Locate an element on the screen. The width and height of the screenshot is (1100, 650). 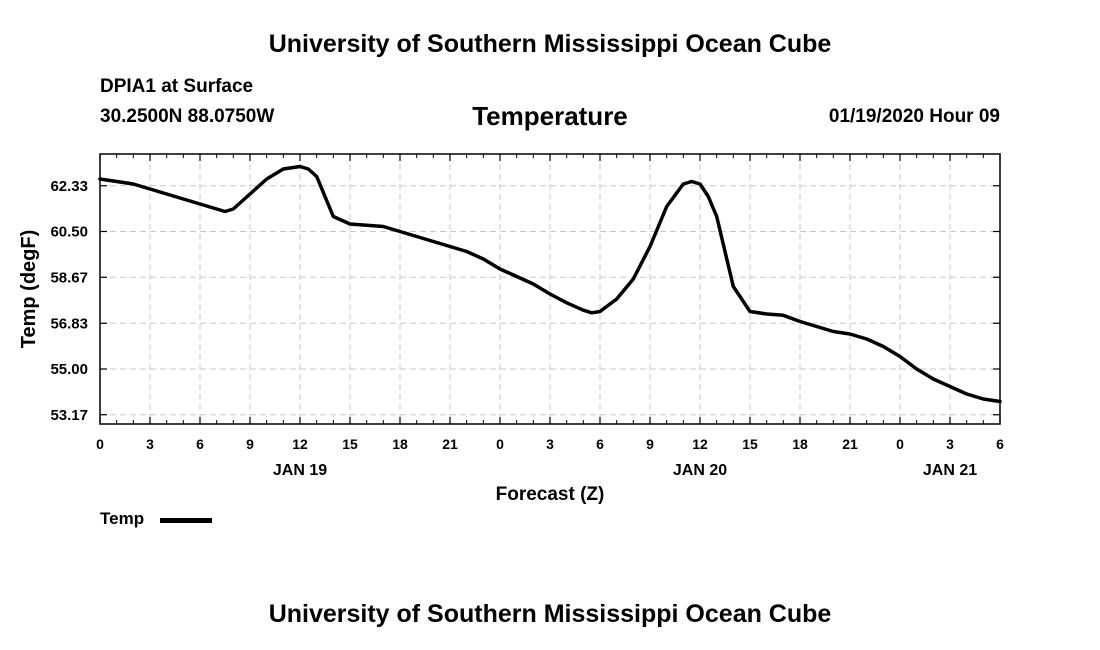
legend-swatch is located at coordinates (186, 520).